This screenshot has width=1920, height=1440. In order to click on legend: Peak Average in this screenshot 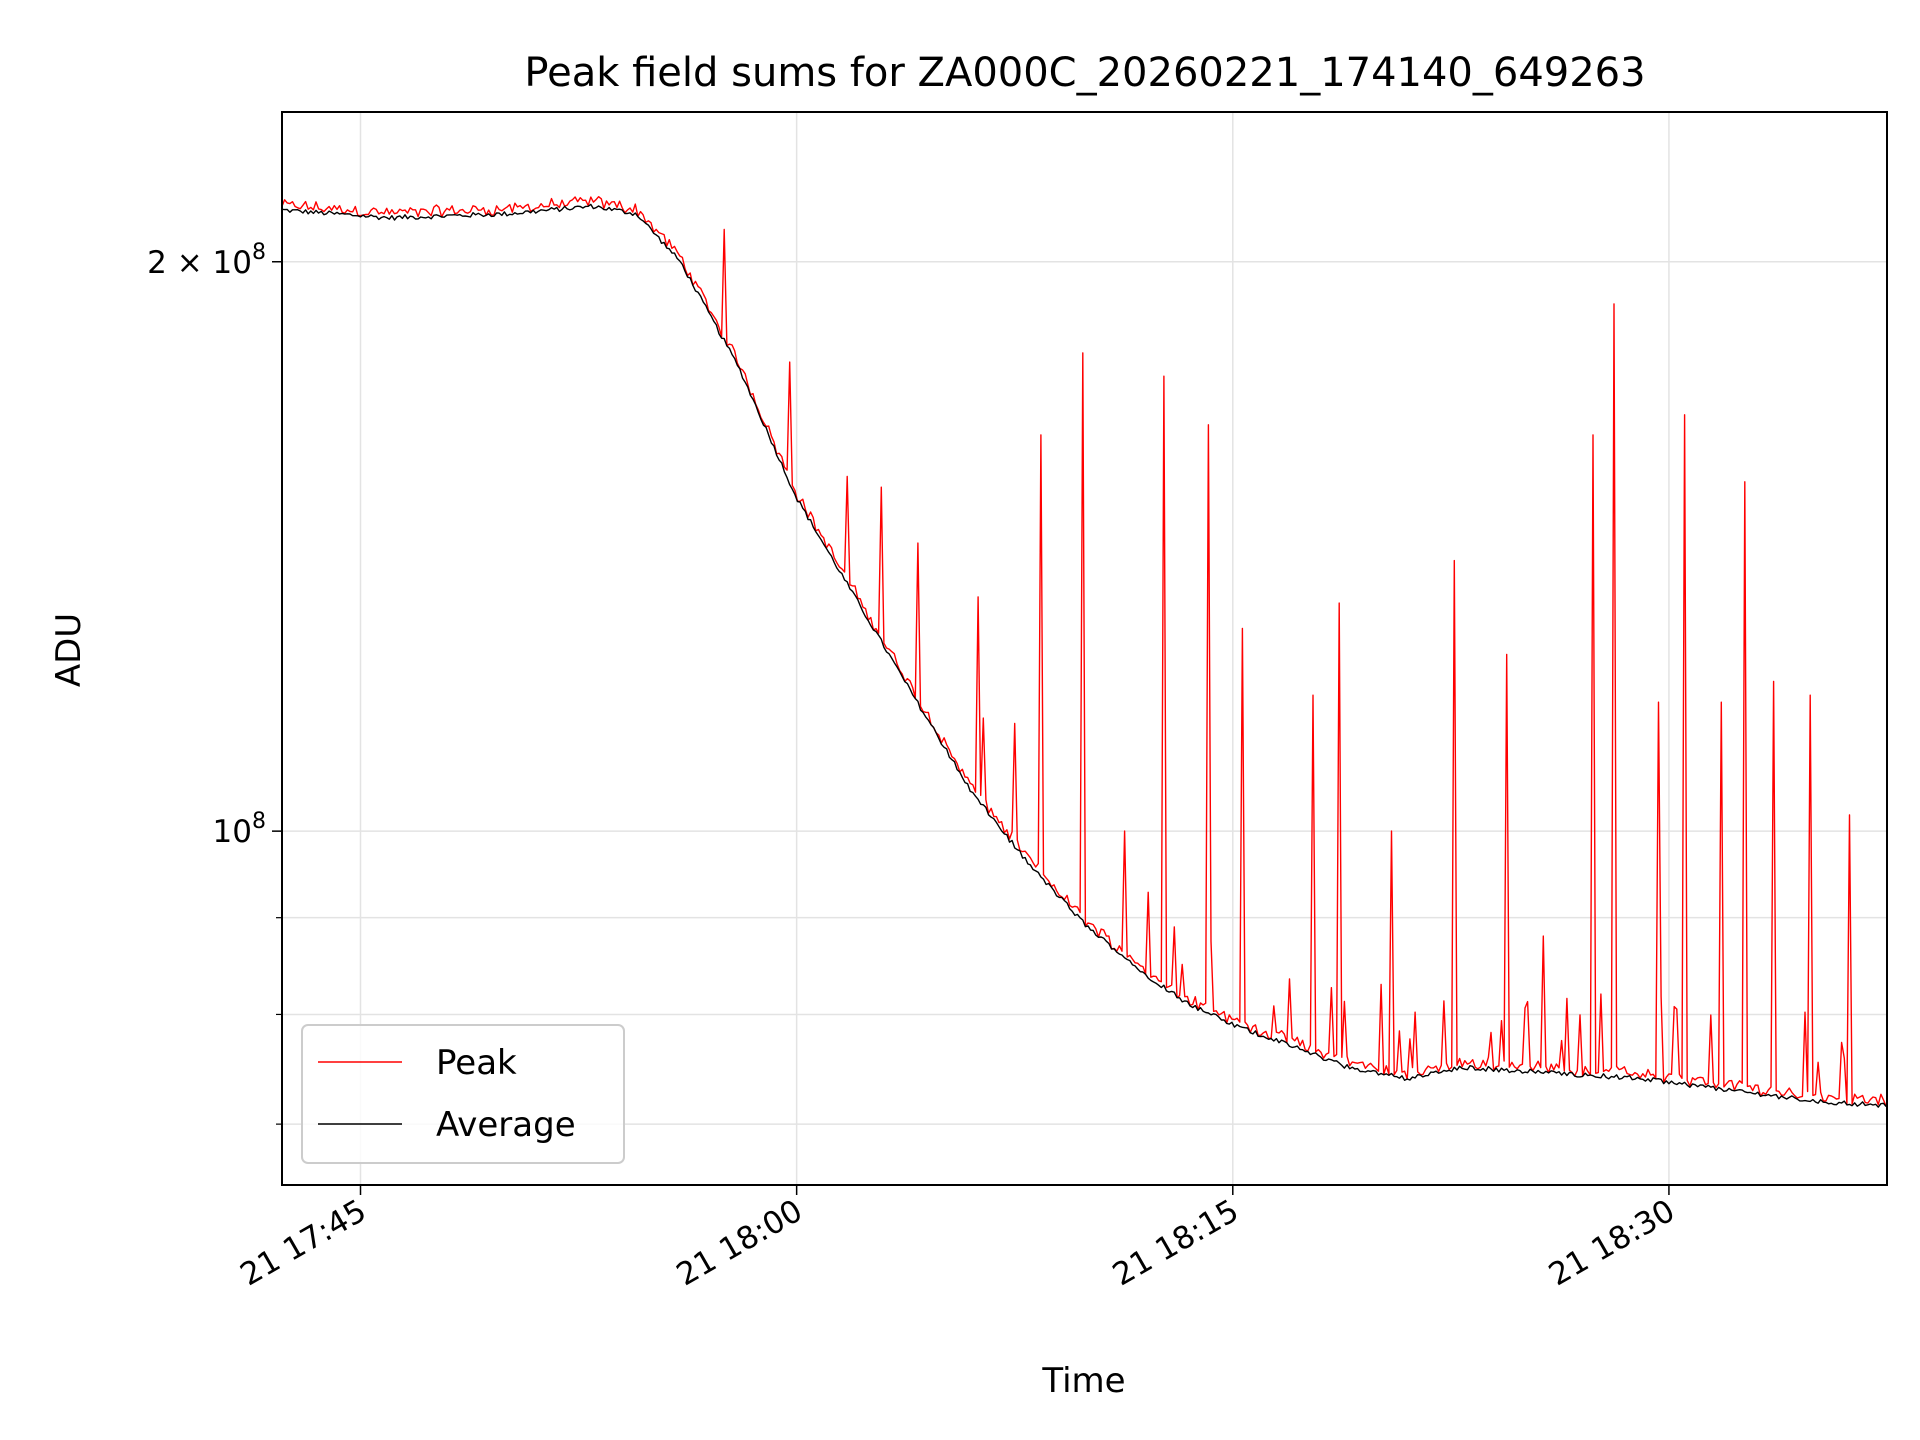, I will do `click(463, 1094)`.